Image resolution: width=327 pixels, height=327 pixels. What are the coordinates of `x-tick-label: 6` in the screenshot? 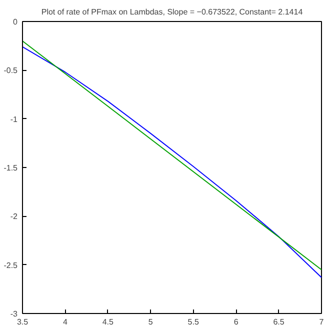 It's located at (236, 322).